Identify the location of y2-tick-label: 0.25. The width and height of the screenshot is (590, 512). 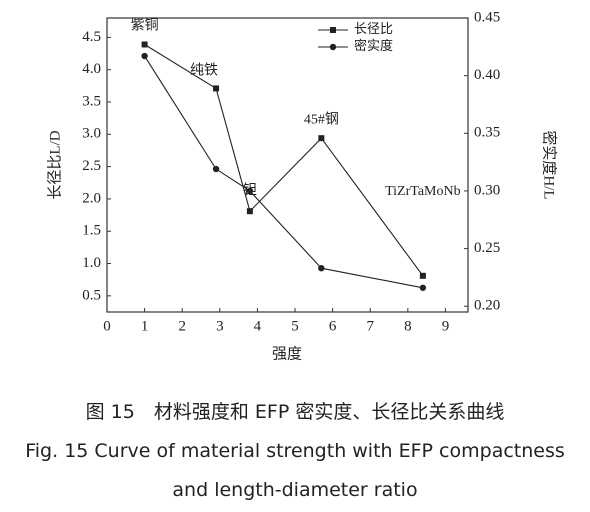
(487, 248).